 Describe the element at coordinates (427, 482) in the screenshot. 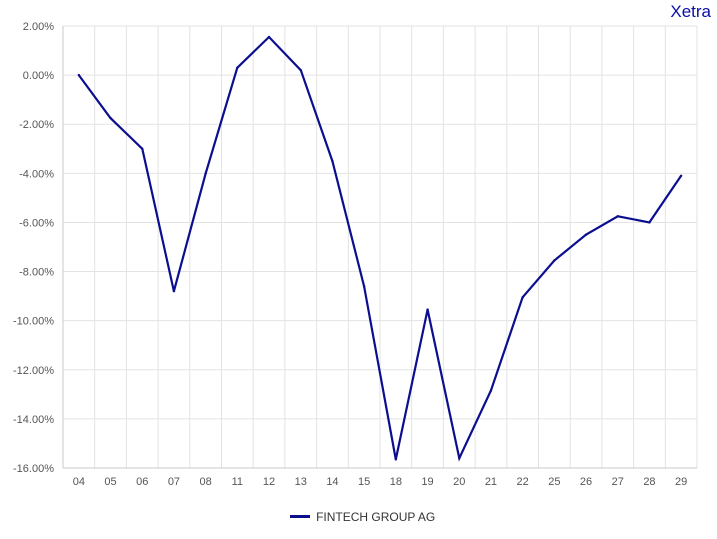

I see `x-tick-label: 19` at that location.